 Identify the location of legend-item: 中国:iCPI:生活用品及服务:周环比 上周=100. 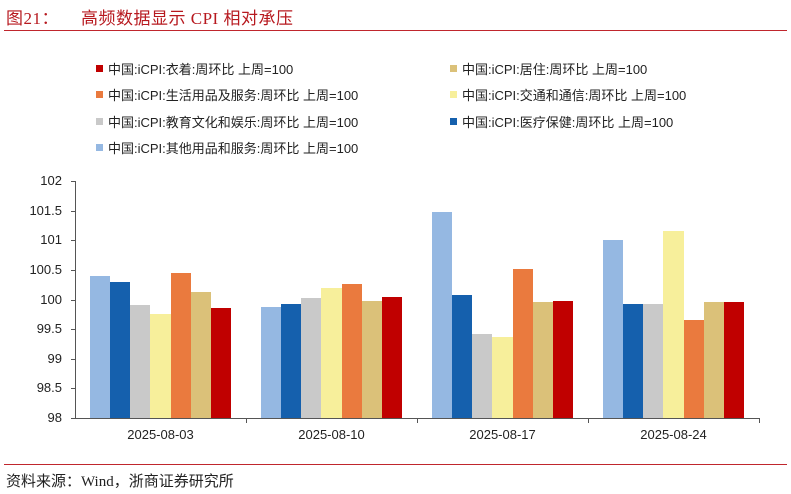
(227, 94).